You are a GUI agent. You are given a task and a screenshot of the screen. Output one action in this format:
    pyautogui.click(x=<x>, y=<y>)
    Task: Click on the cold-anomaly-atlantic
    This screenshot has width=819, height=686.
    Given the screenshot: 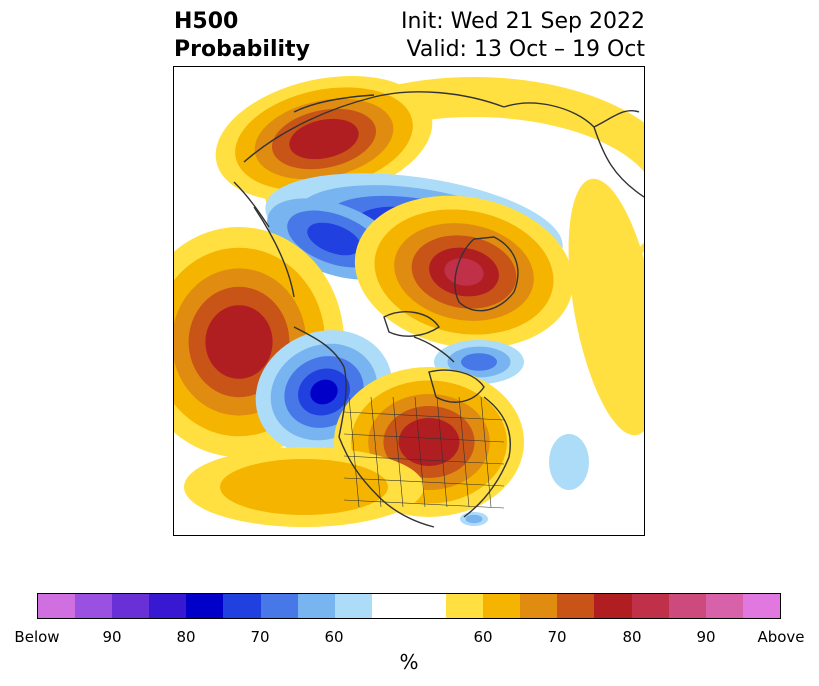 What is the action you would take?
    pyautogui.click(x=569, y=462)
    